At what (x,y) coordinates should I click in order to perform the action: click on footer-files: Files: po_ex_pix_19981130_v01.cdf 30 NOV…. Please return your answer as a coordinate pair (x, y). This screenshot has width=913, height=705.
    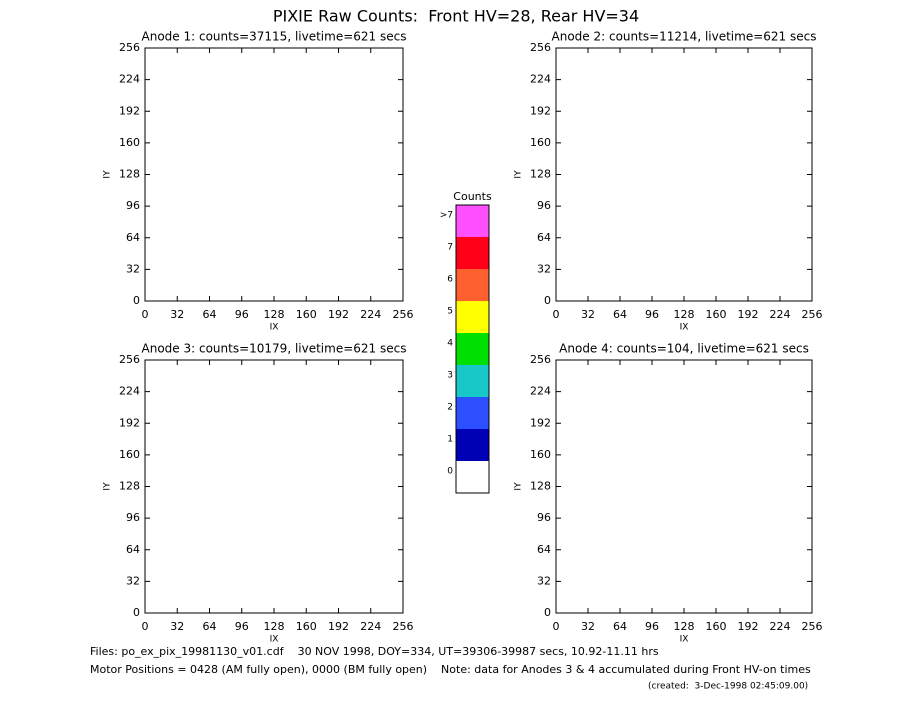
    Looking at the image, I should click on (374, 651).